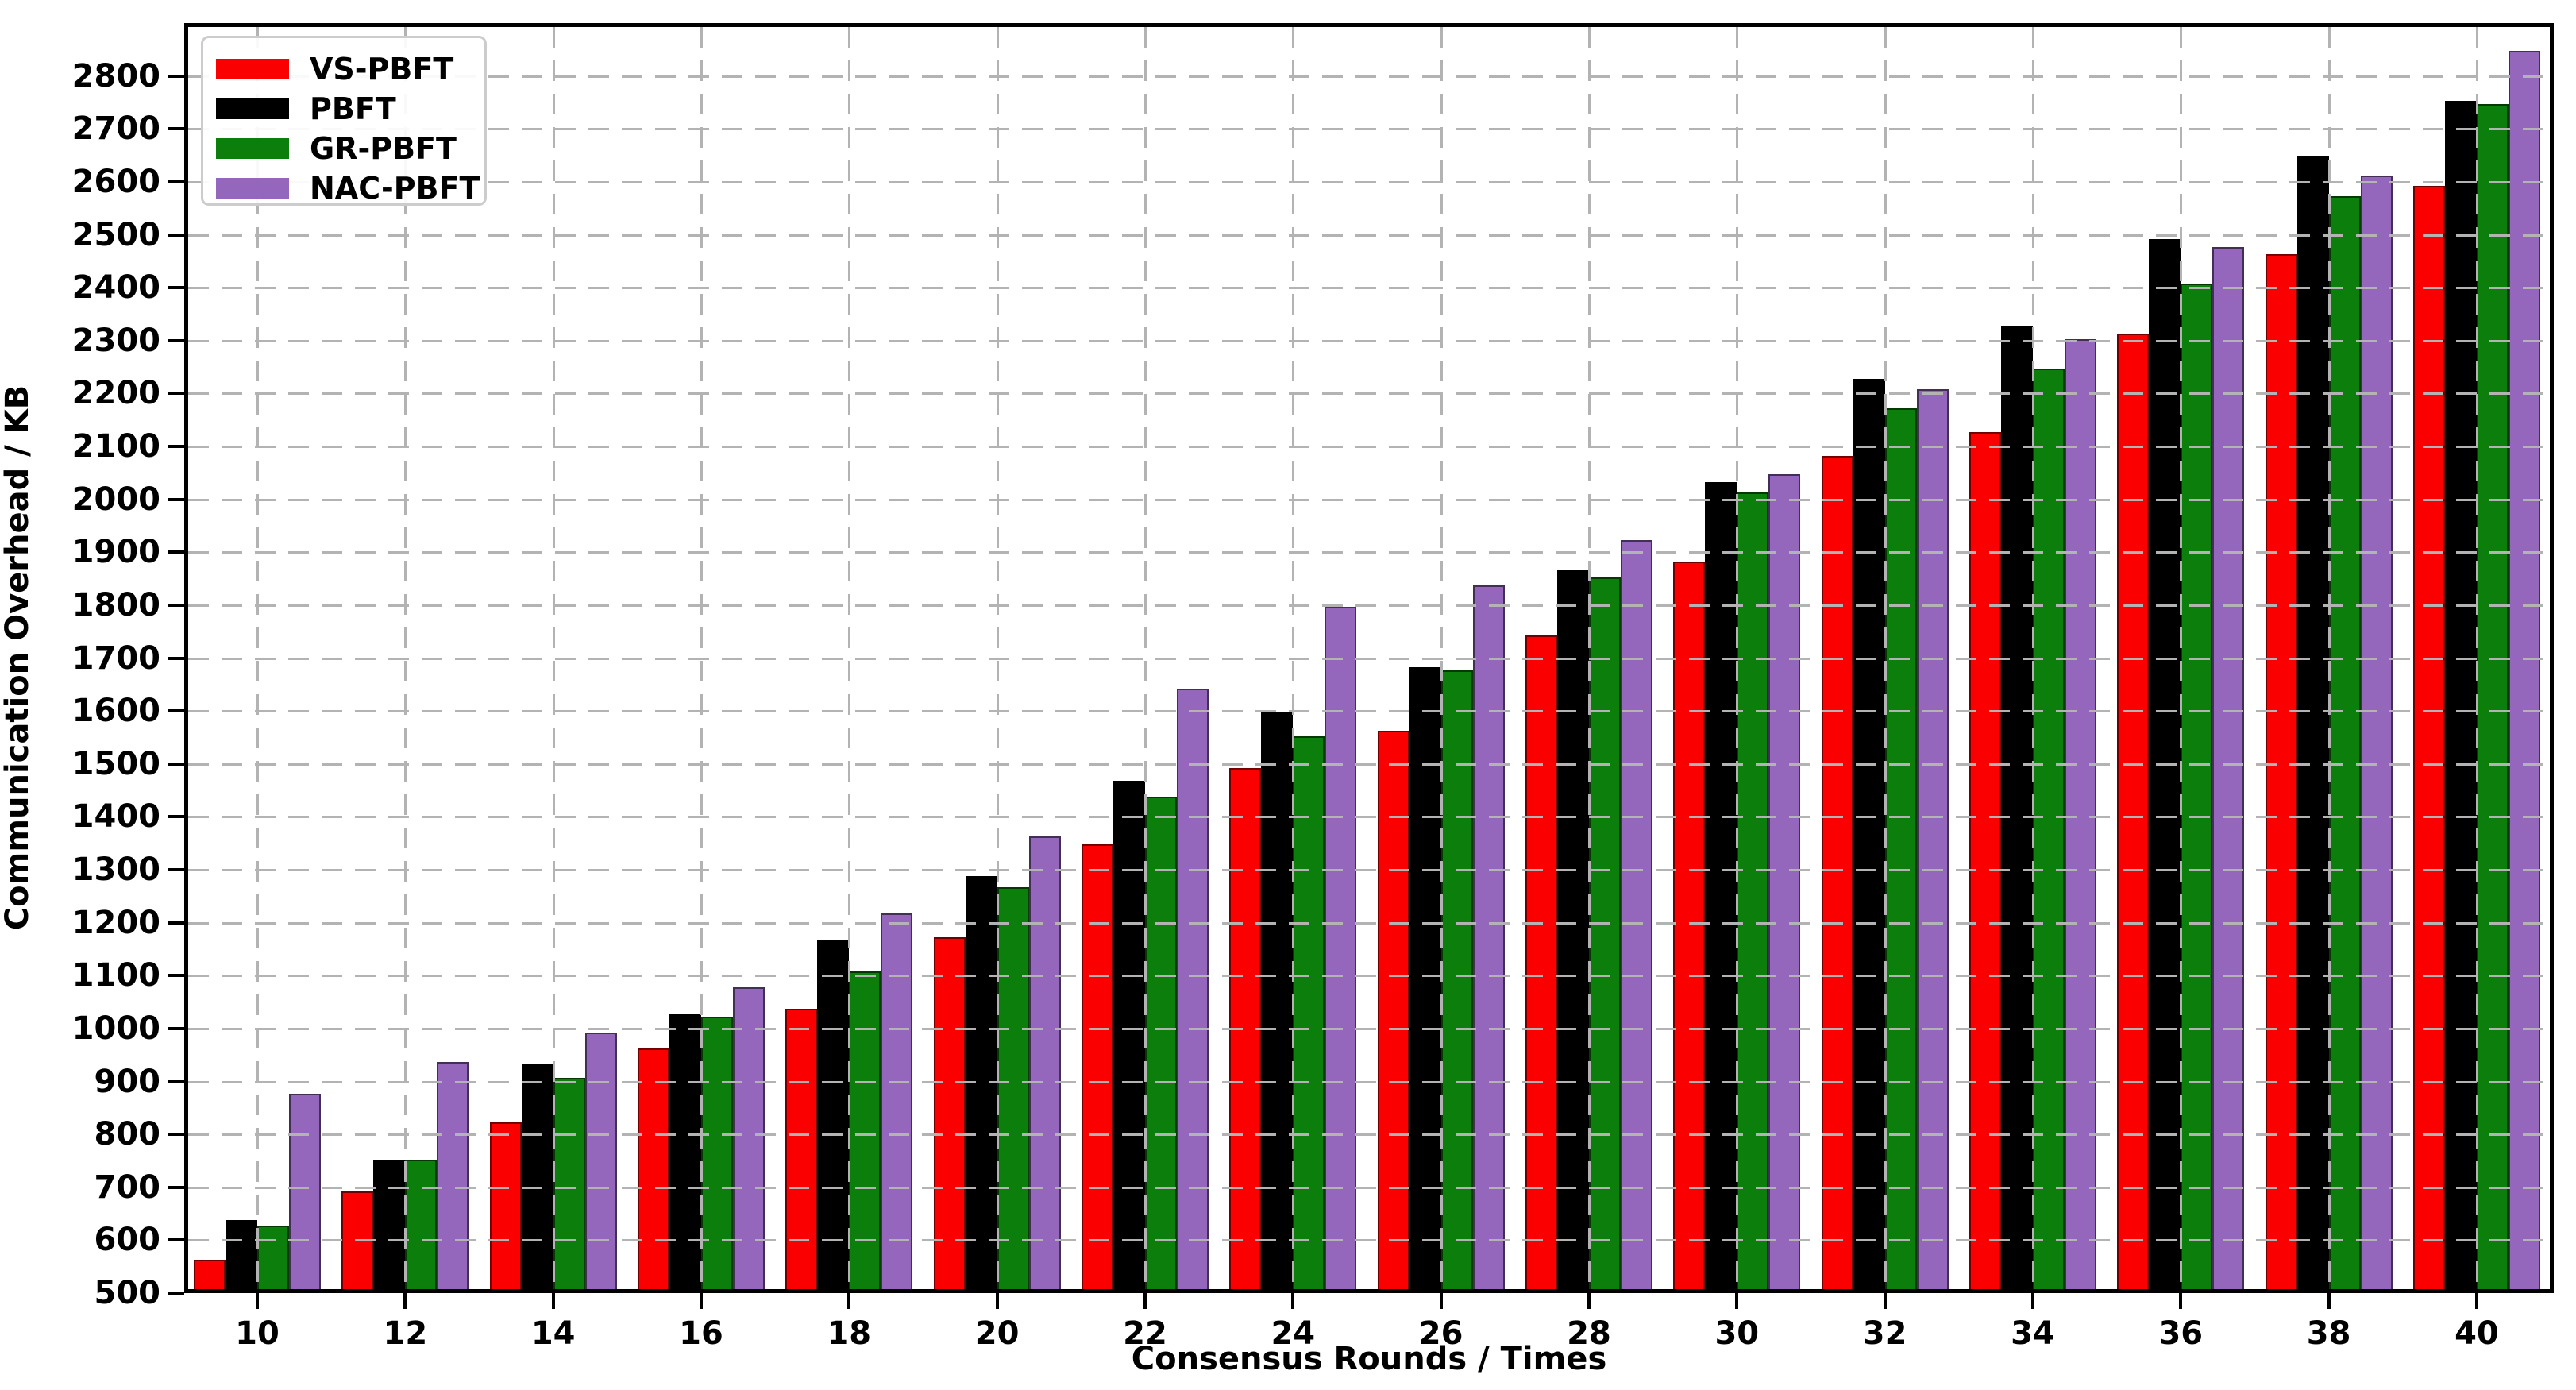 The height and width of the screenshot is (1390, 2576). What do you see at coordinates (395, 188) in the screenshot?
I see `legend-label-nac-pbft: NAC-PBFT` at bounding box center [395, 188].